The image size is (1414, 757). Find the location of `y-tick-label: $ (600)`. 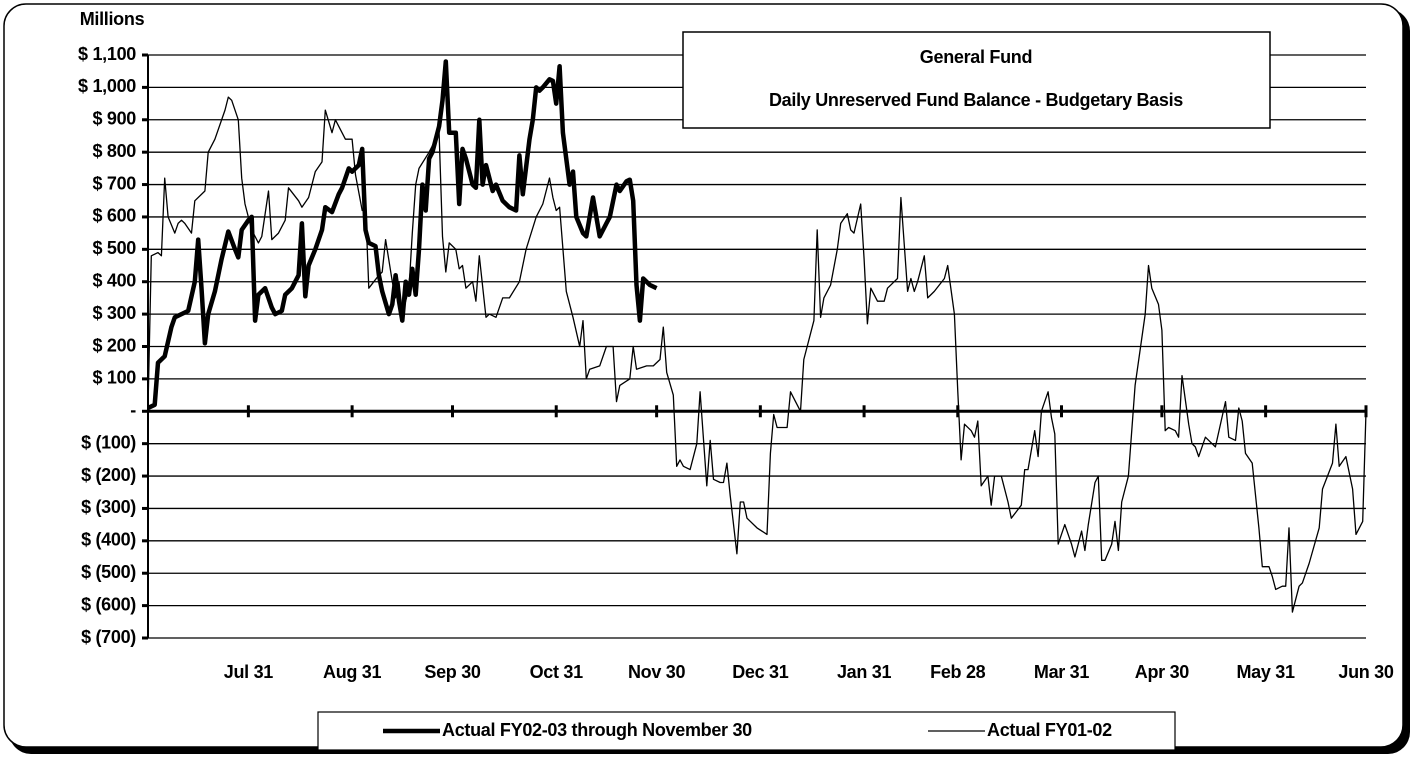

y-tick-label: $ (600) is located at coordinates (108, 604).